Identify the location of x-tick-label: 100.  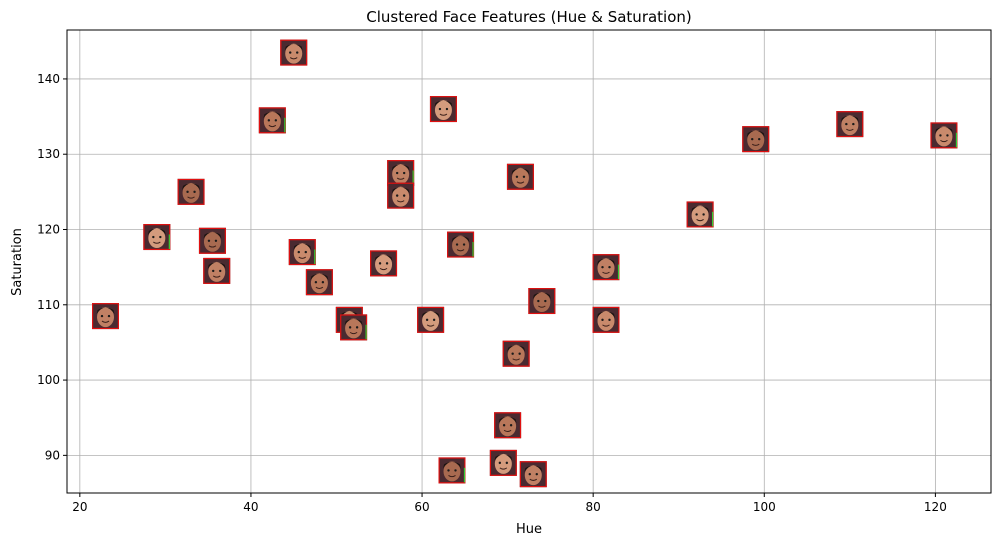
(764, 507).